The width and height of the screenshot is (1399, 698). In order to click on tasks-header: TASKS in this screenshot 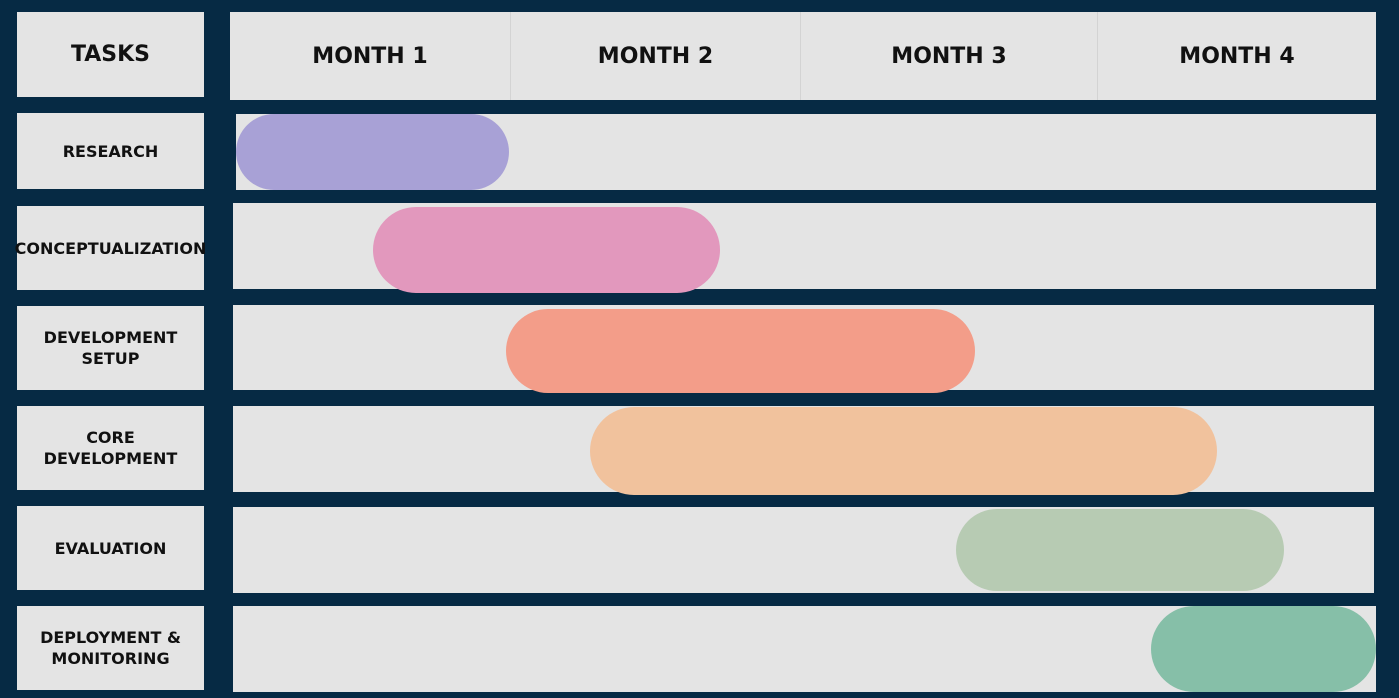, I will do `click(110, 54)`.